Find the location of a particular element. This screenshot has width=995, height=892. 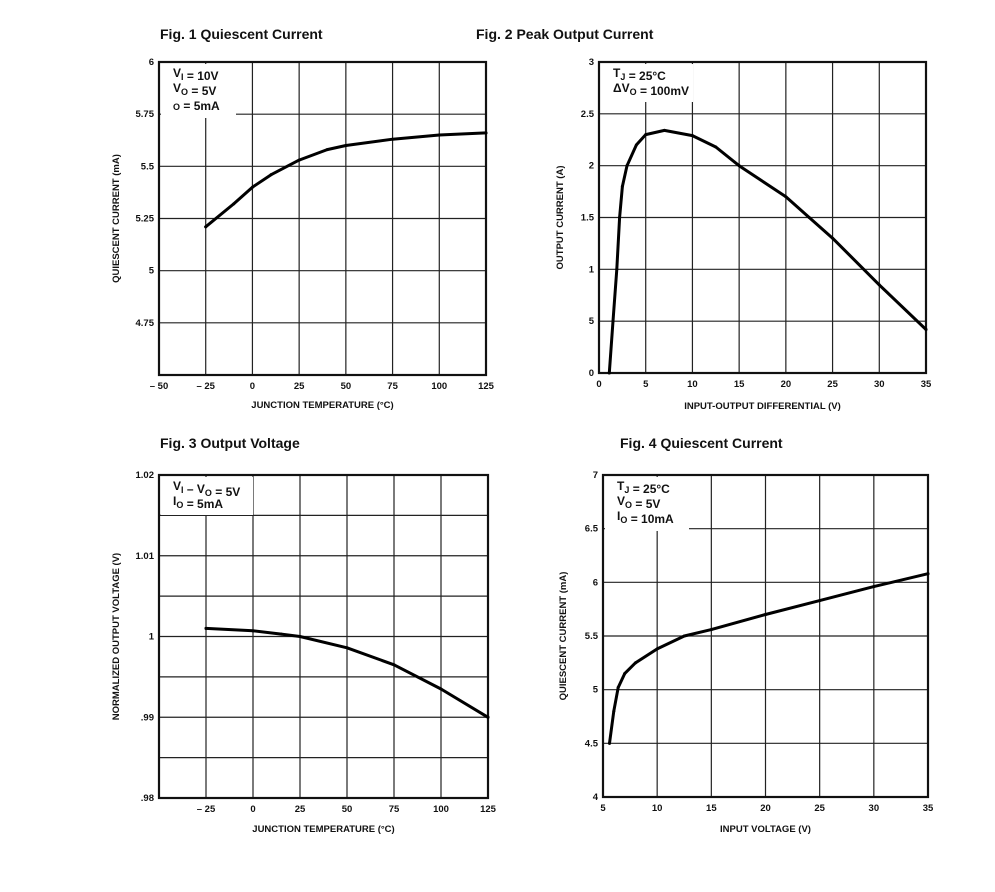

fig4-title: Fig. 4 Quiescent Current is located at coordinates (701, 443).